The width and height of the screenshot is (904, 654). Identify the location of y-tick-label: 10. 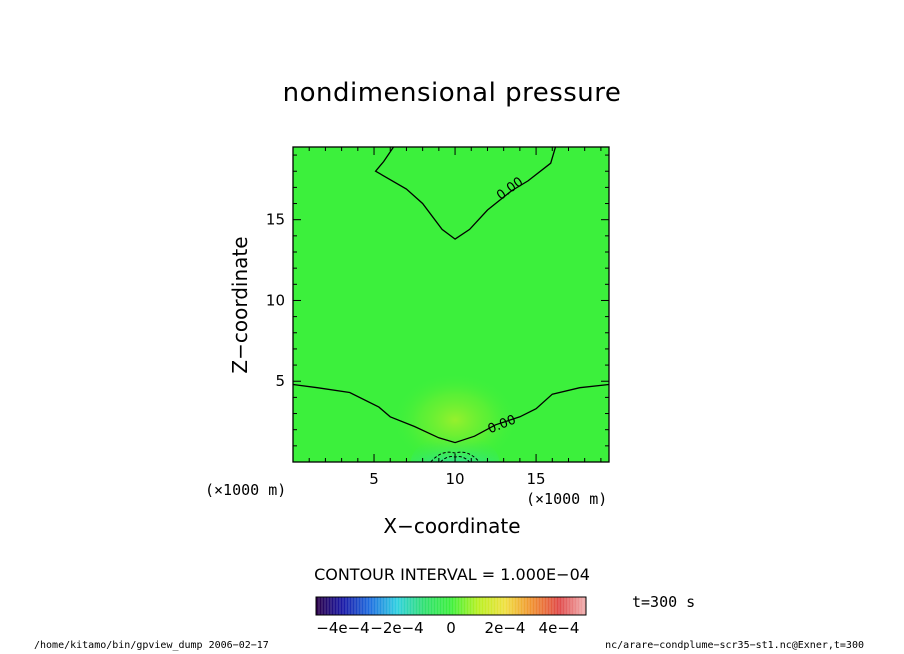
(275, 300).